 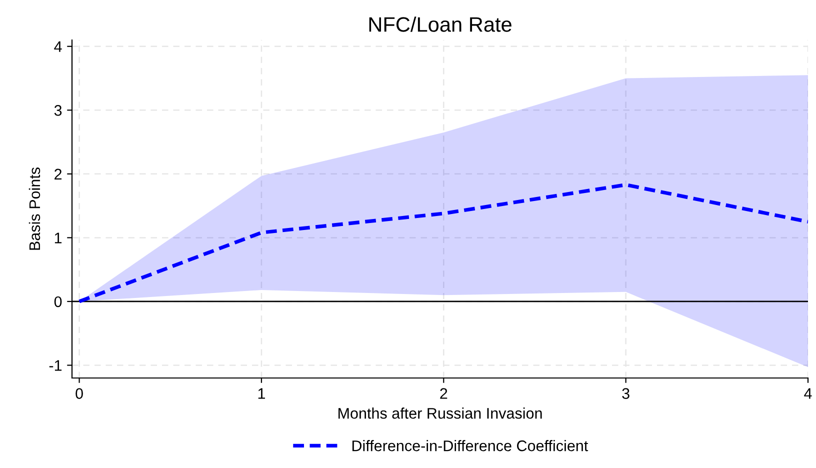 I want to click on legend-label: Difference-in-Difference Coefficient, so click(x=470, y=446).